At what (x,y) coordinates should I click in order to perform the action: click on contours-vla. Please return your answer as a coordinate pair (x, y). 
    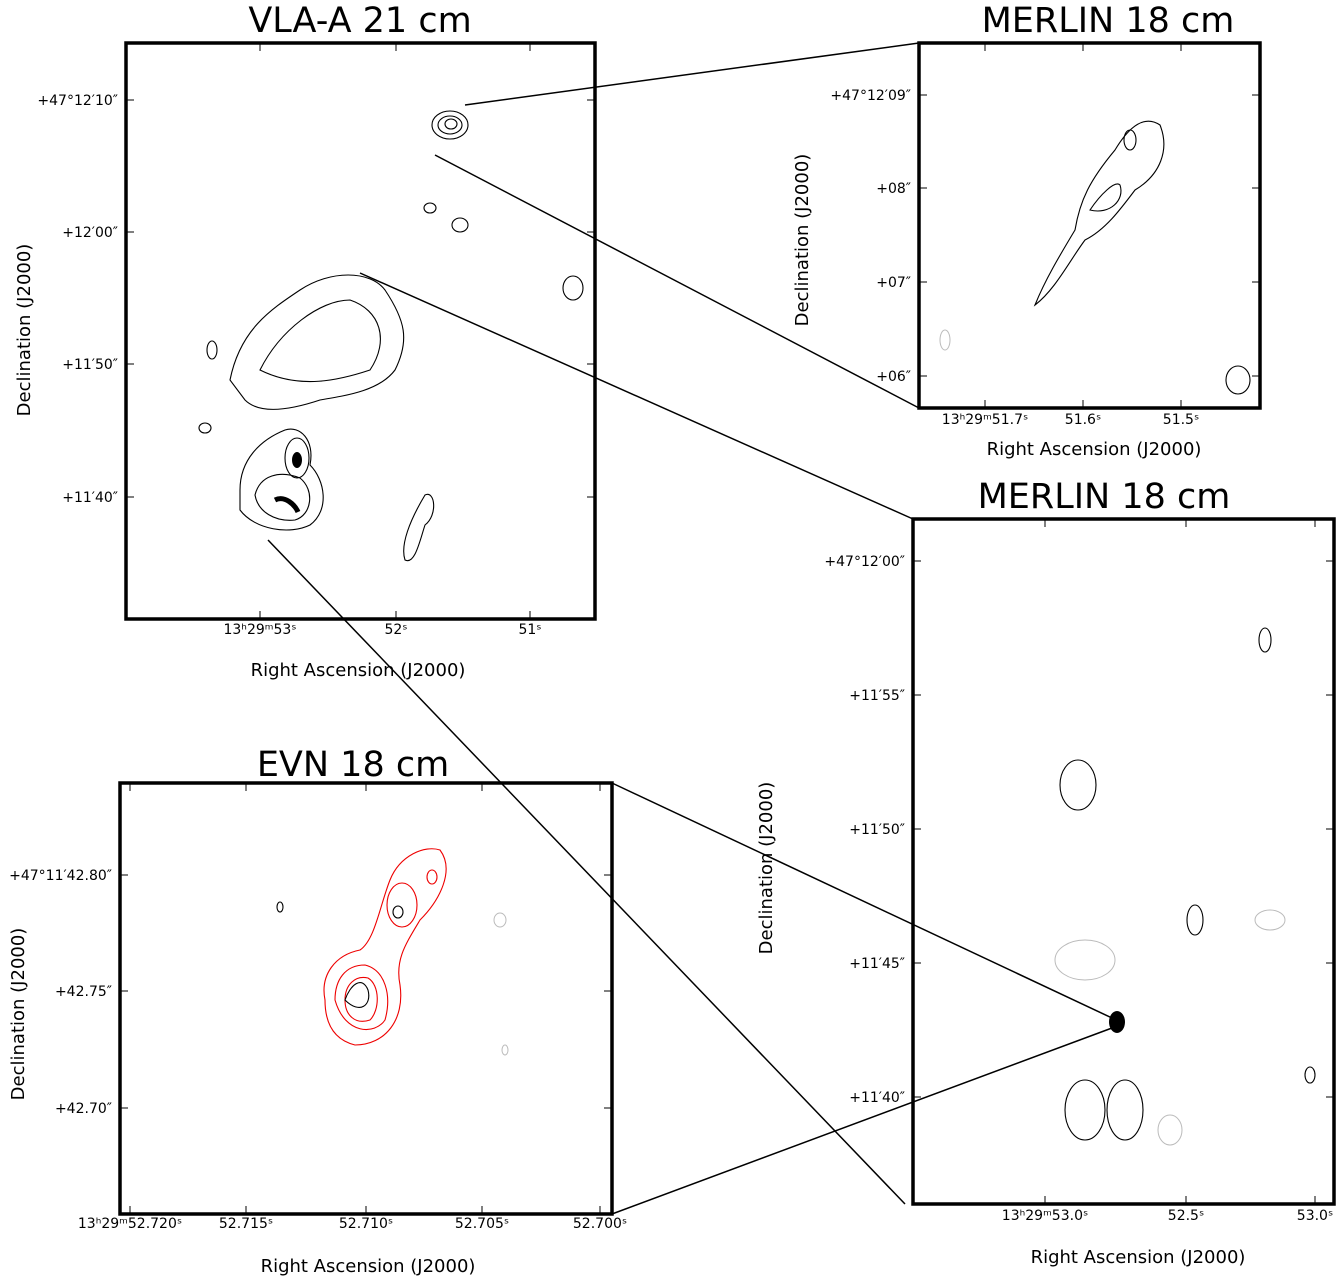
    Looking at the image, I should click on (391, 336).